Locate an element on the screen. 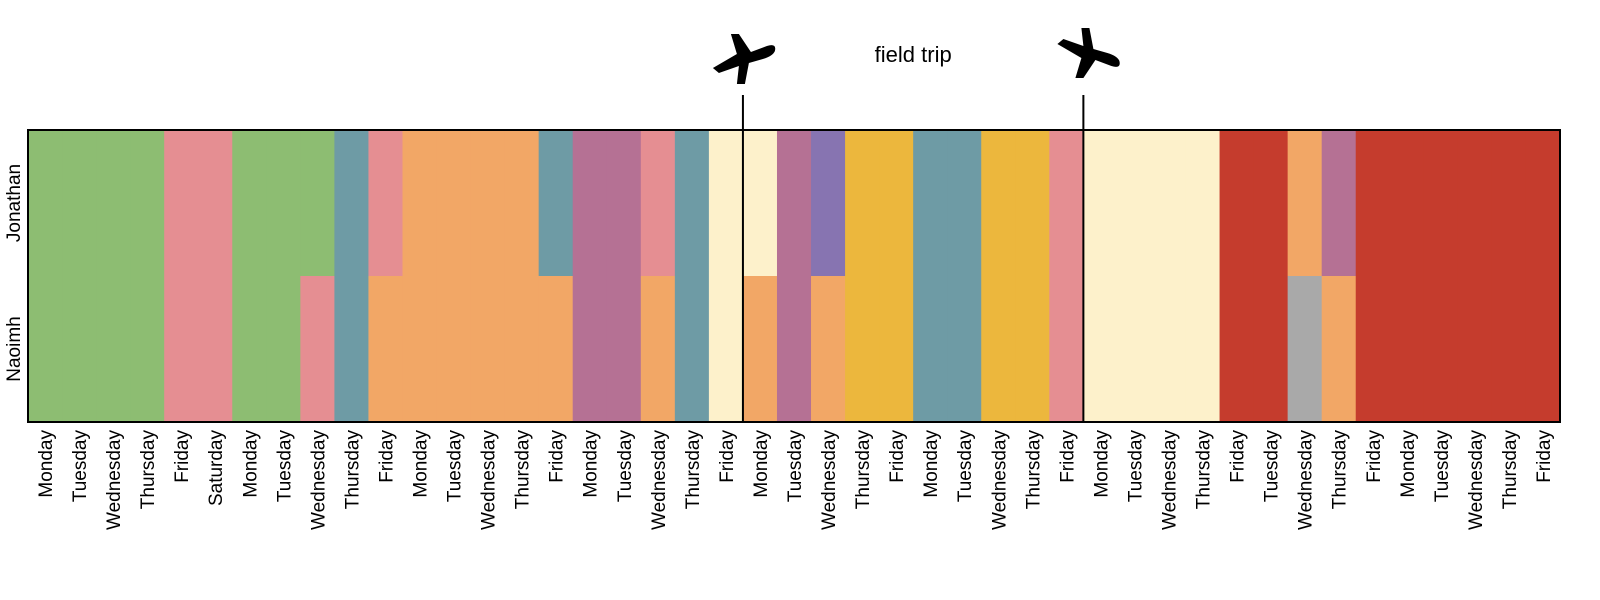  row-label-jonathan: Jonathan is located at coordinates (14, 203).